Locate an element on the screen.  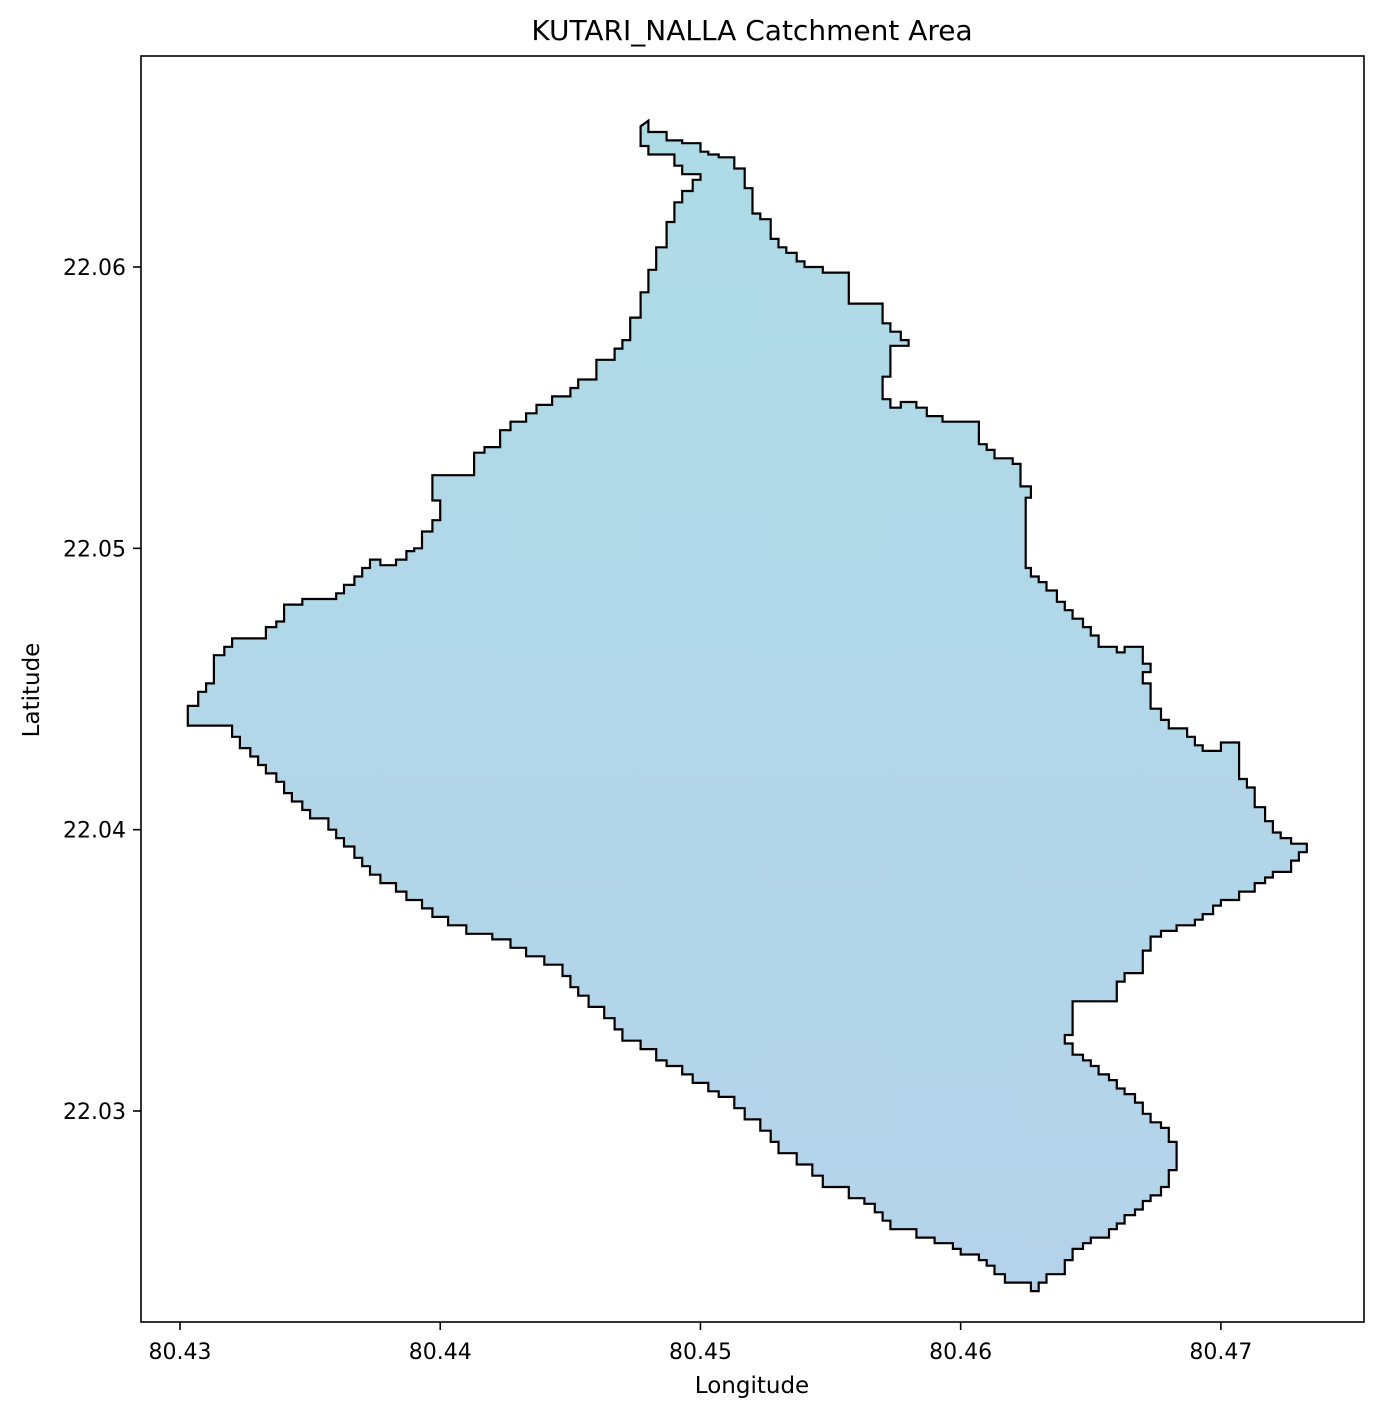
x-axis: 80.43 80.44 80.45 80.46 80.47 is located at coordinates (700, 1343).